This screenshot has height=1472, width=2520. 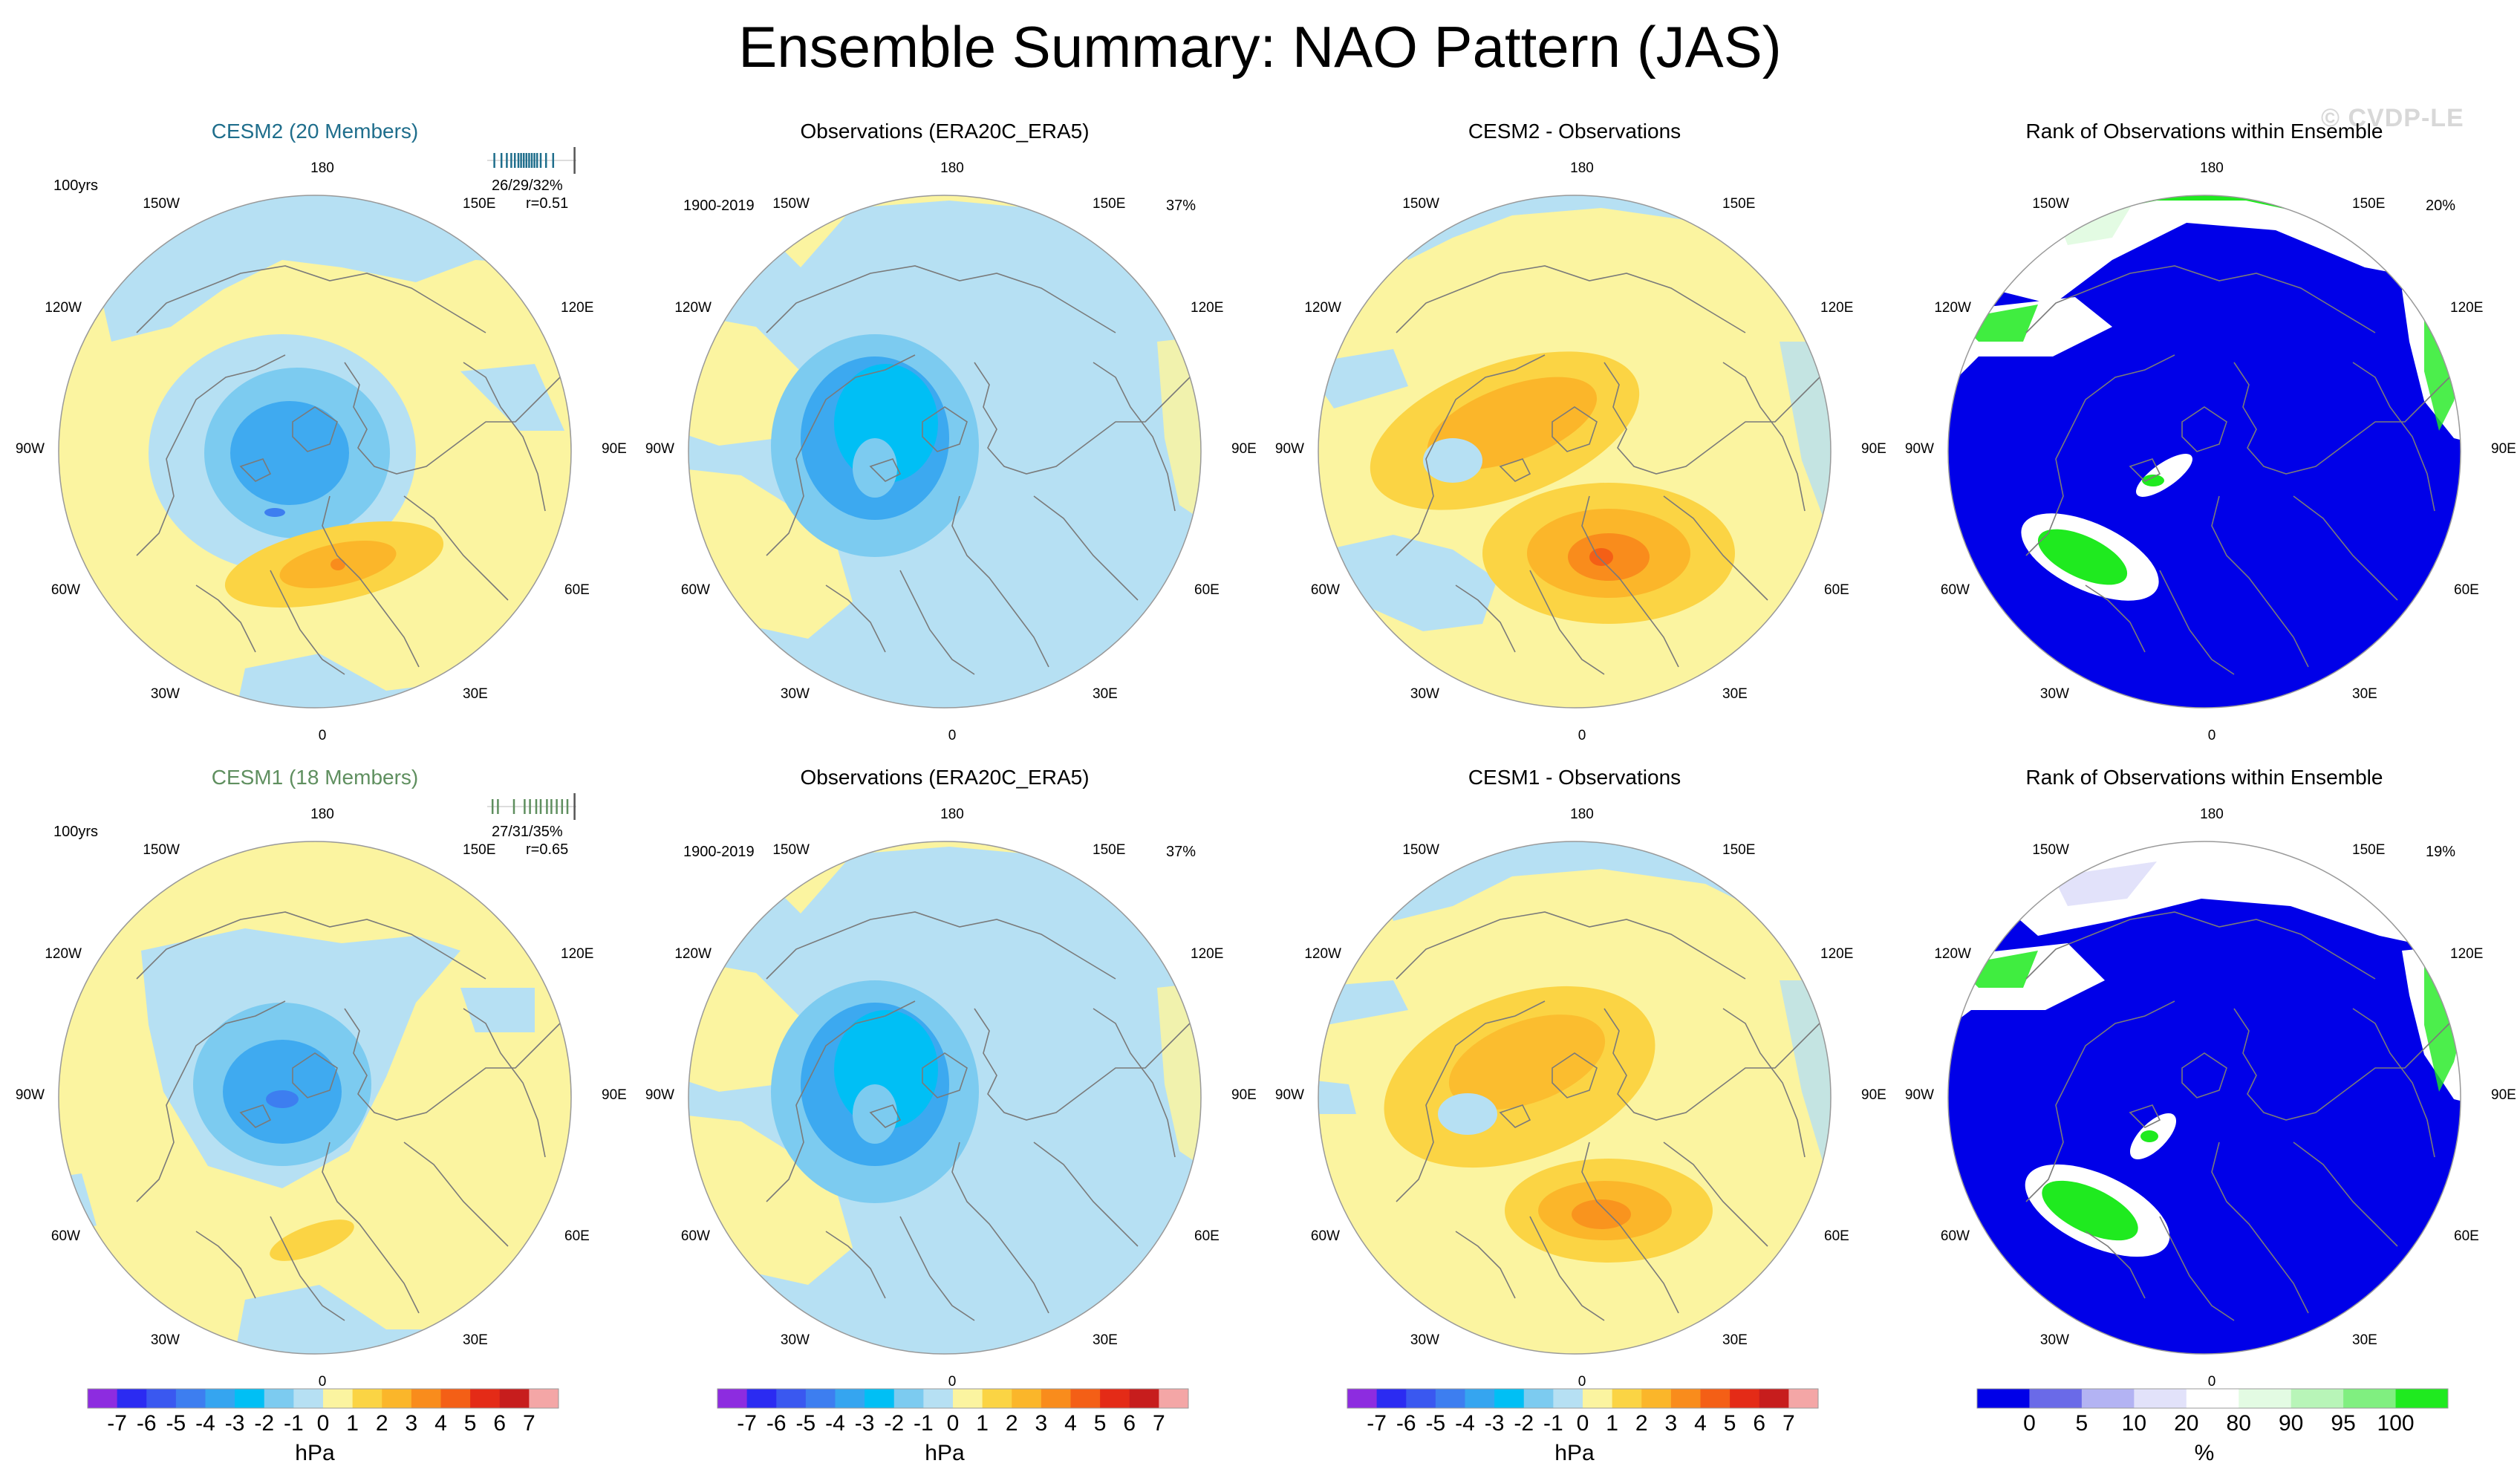 What do you see at coordinates (945, 1428) in the screenshot?
I see `colorbar-pressure-2: -7 -6 -5 -4 -3 -2 -1 0 1 2 3 4 5 6 7 hPa` at bounding box center [945, 1428].